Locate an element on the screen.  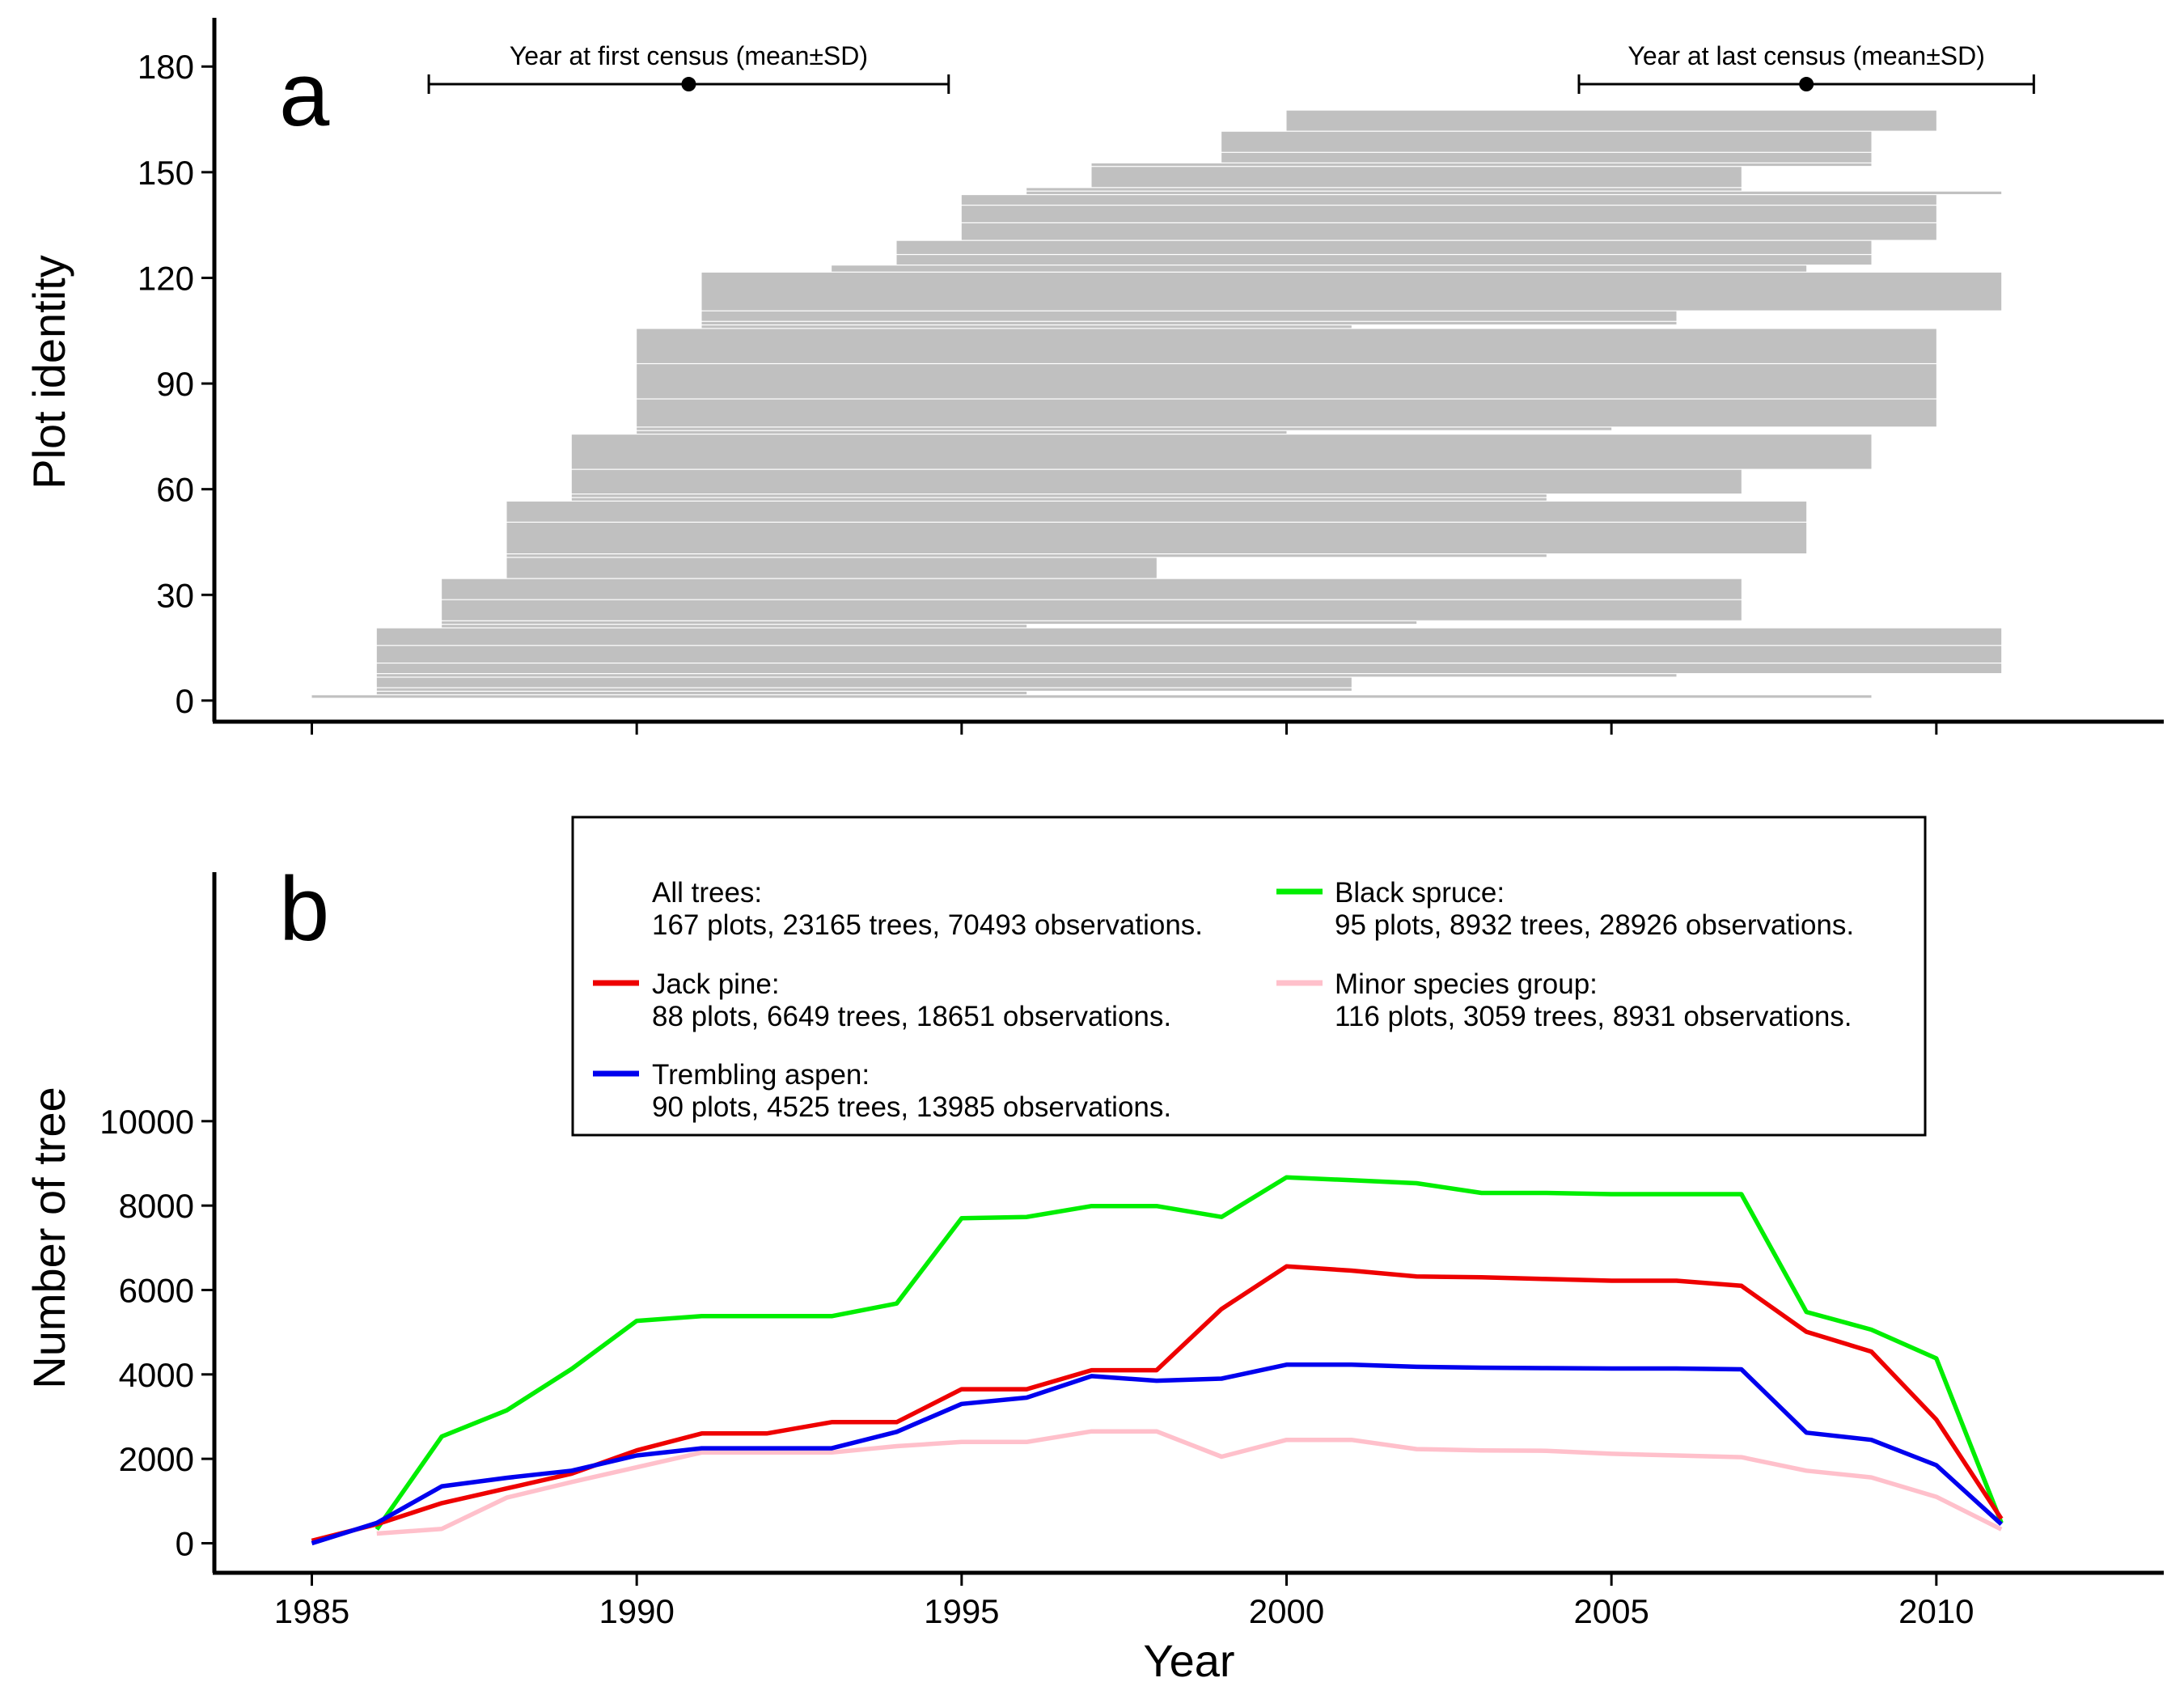
legend-title-black-spruce: Black spruce: is located at coordinates (1420, 893).